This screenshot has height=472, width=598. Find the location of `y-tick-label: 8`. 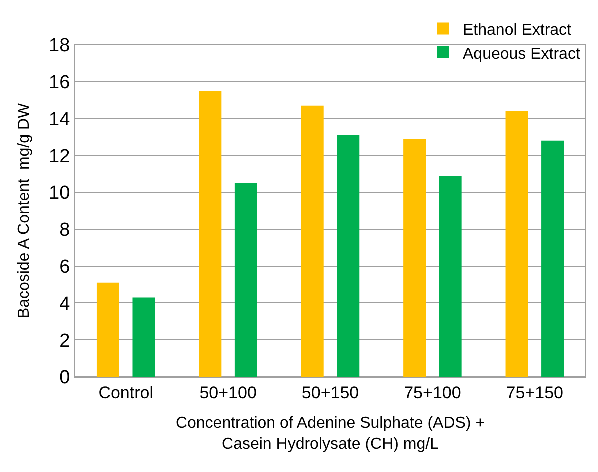

y-tick-label: 8 is located at coordinates (65, 231).